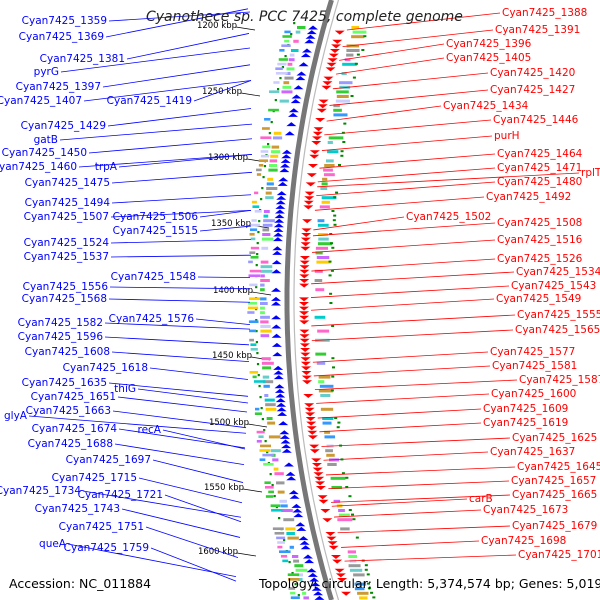 The width and height of the screenshot is (600, 600). I want to click on right-gene-label: Cyan7425_1645, so click(558, 467).